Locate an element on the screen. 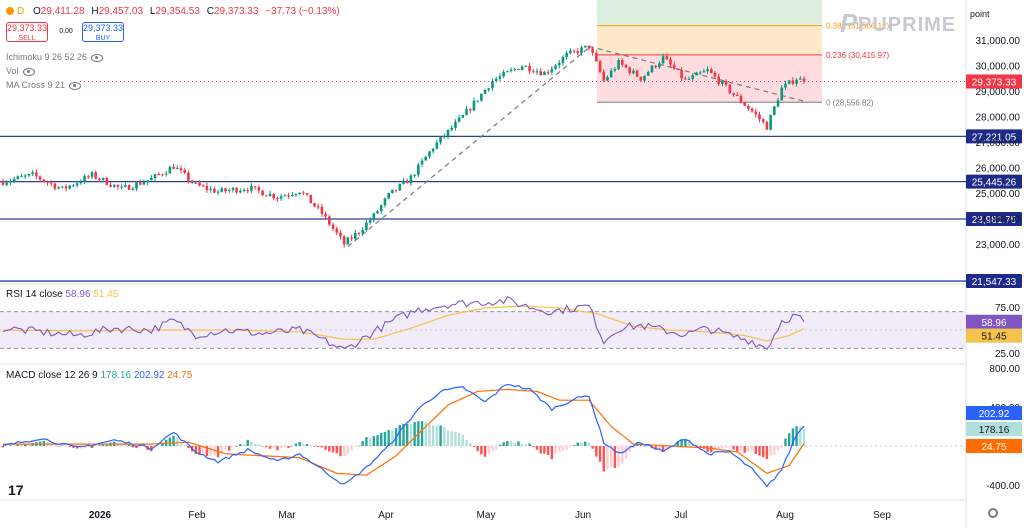  buy-price: 29,373.33 is located at coordinates (103, 28).